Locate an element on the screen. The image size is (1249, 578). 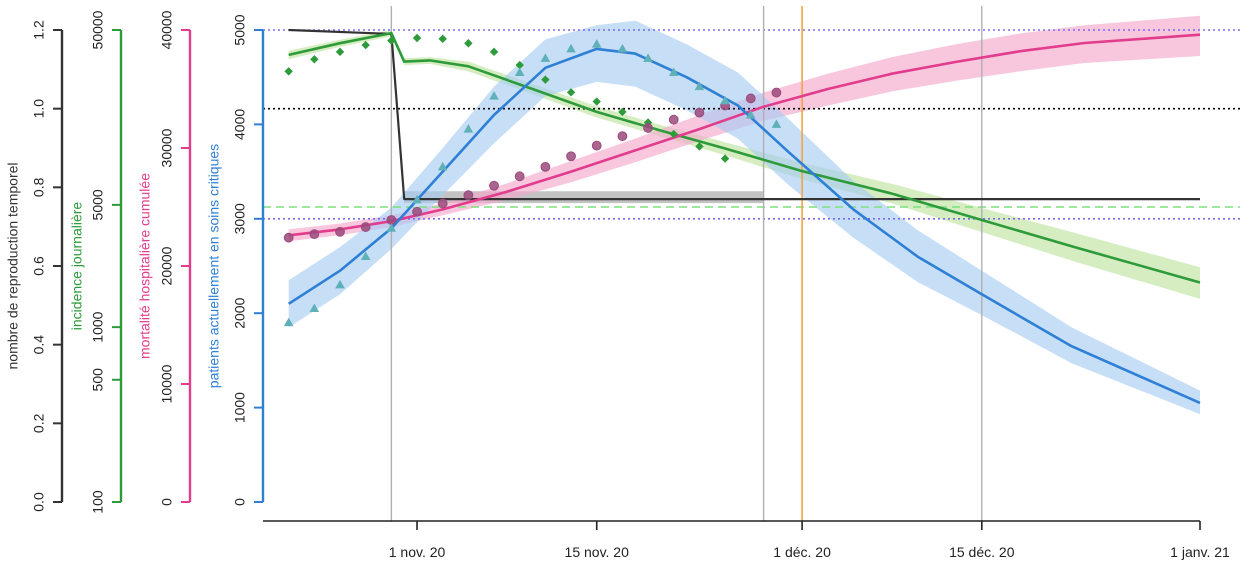
y-tick-label-r: 0.2 is located at coordinates (39, 423).